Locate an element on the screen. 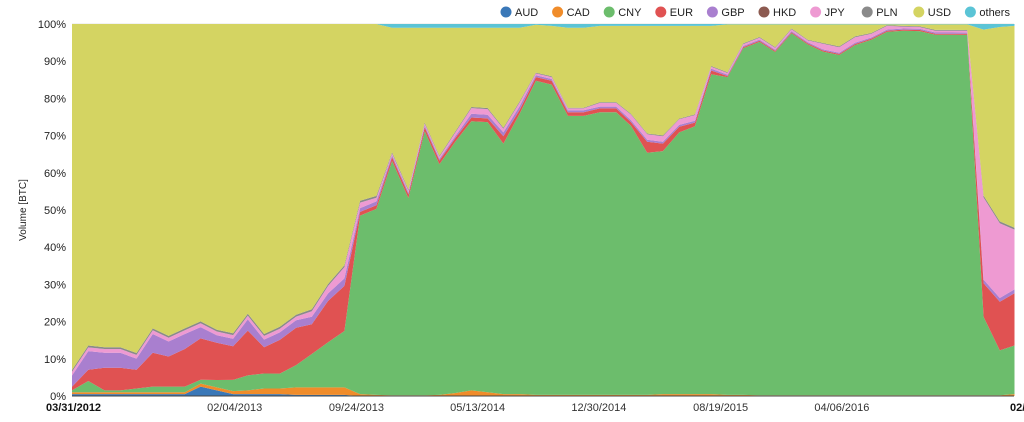 This screenshot has height=422, width=1024. legend-label: EUR is located at coordinates (681, 13).